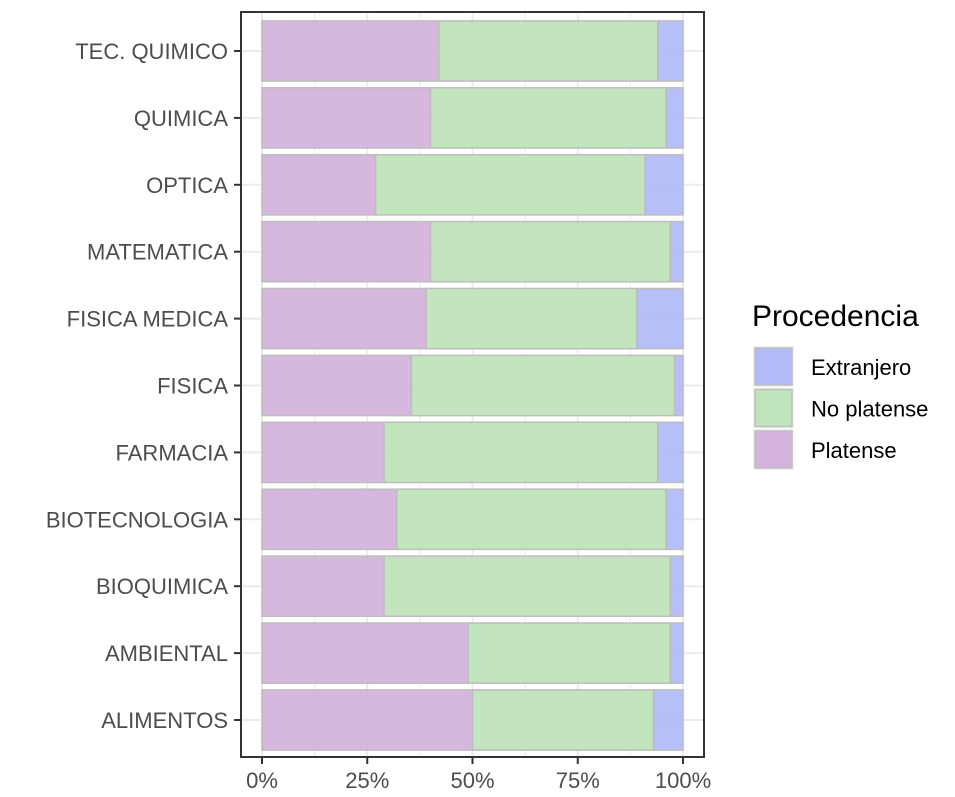 The height and width of the screenshot is (797, 955). I want to click on x-axis: 0% 25% 50% 75% 100%, so click(478, 775).